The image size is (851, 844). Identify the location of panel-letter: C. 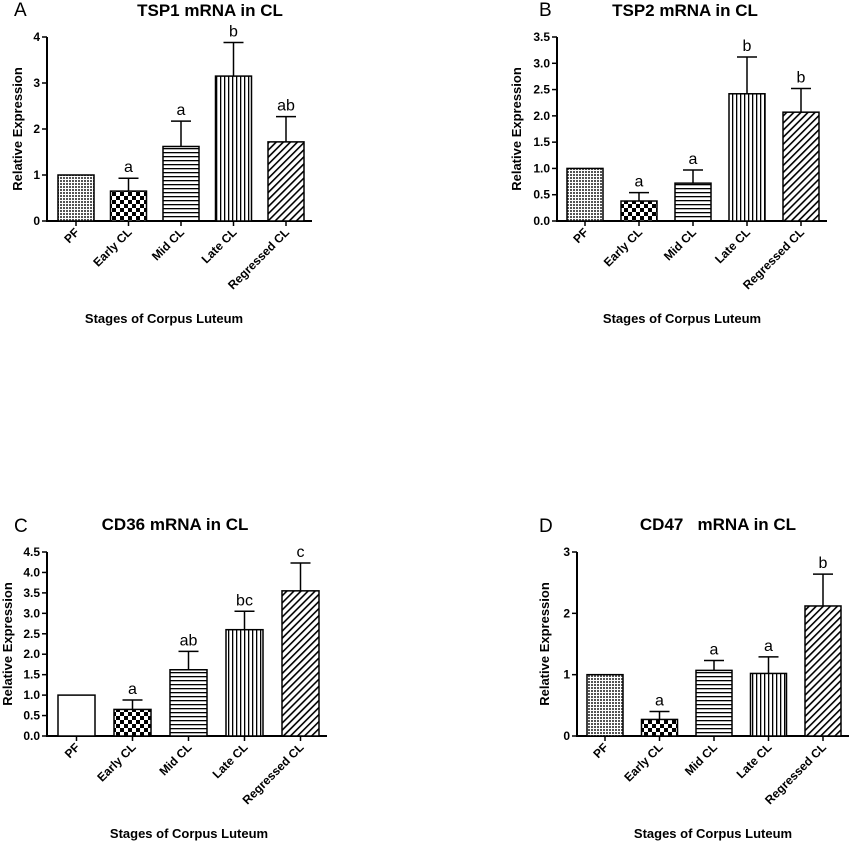
(21, 526).